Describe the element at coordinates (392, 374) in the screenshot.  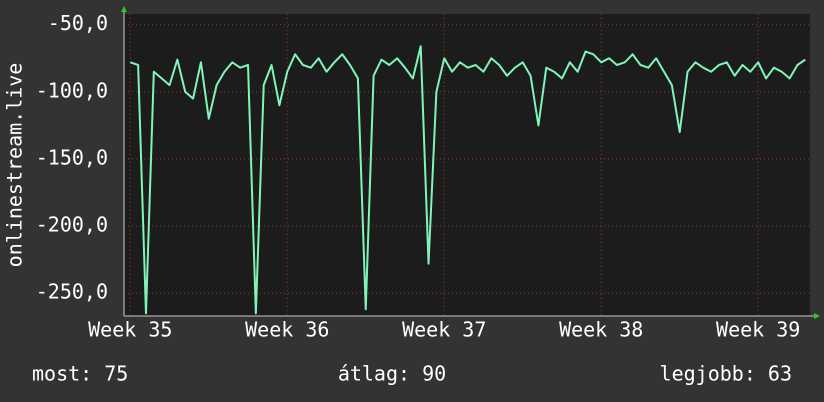
I see `stat-average: átlag: 90` at that location.